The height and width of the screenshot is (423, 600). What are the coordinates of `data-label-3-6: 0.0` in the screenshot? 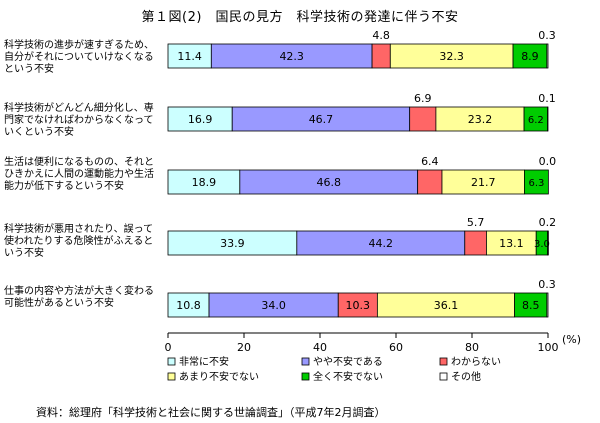 It's located at (548, 161).